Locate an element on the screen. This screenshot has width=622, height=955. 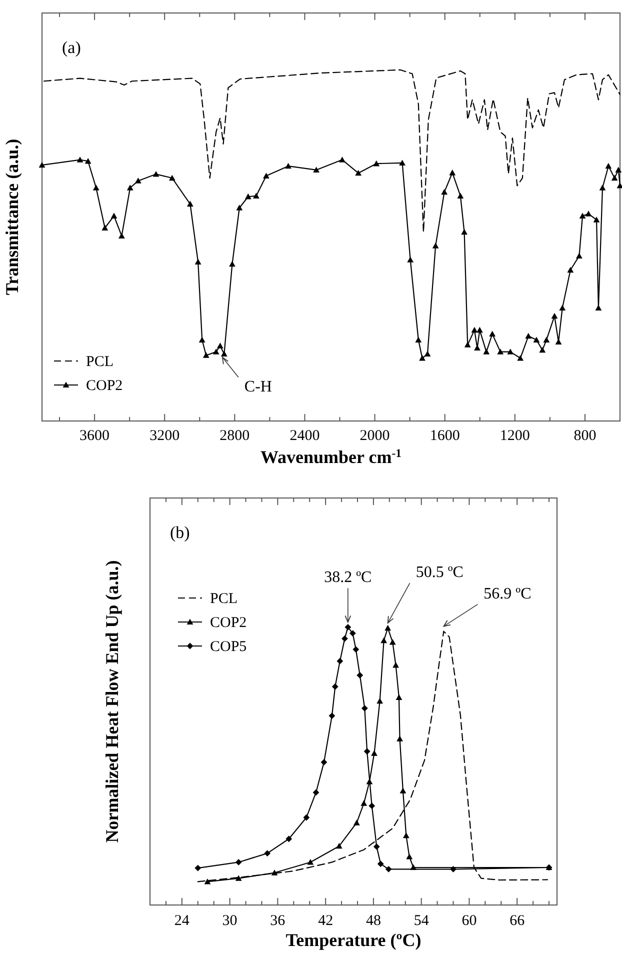
x-tick-label: 2000 is located at coordinates (375, 436).